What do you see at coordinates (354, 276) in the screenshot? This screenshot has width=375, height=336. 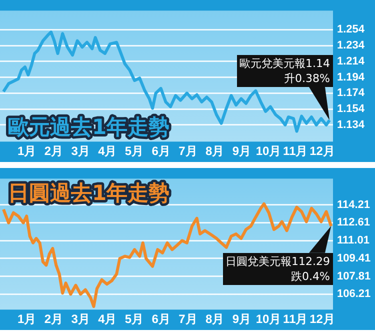 I see `y-tick-label: 107.81` at bounding box center [354, 276].